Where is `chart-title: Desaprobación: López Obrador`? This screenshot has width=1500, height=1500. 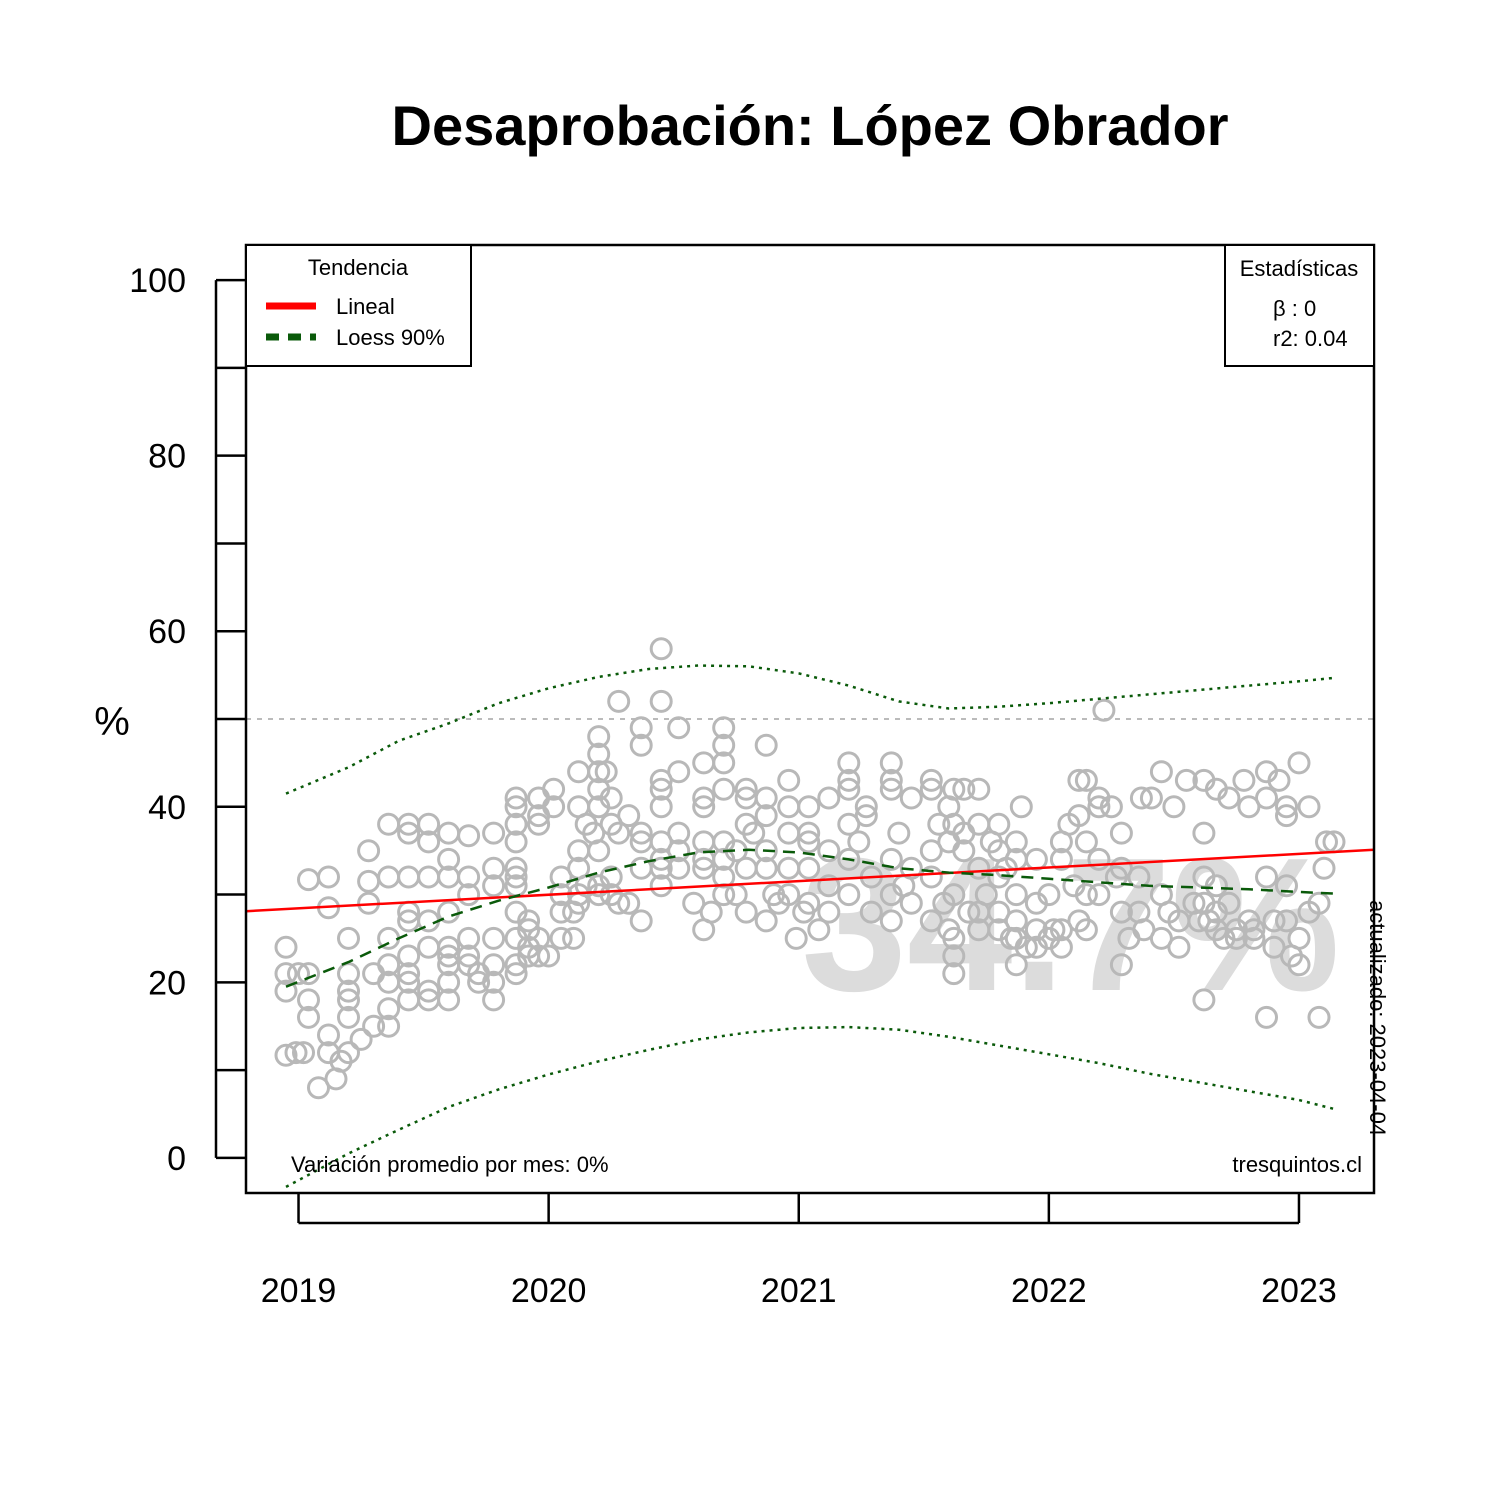
chart-title: Desaprobación: López Obrador is located at coordinates (810, 125).